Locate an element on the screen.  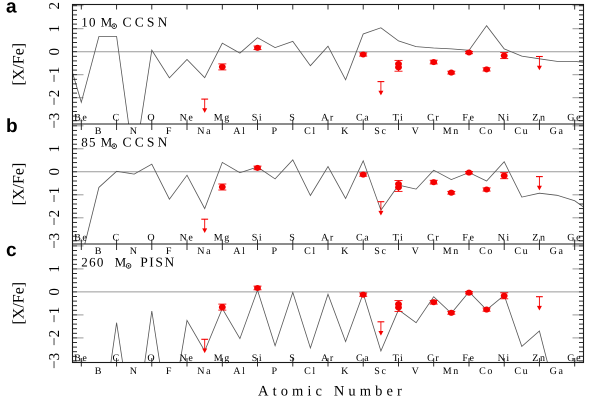
svg-text: 260 is located at coordinates (92, 261).